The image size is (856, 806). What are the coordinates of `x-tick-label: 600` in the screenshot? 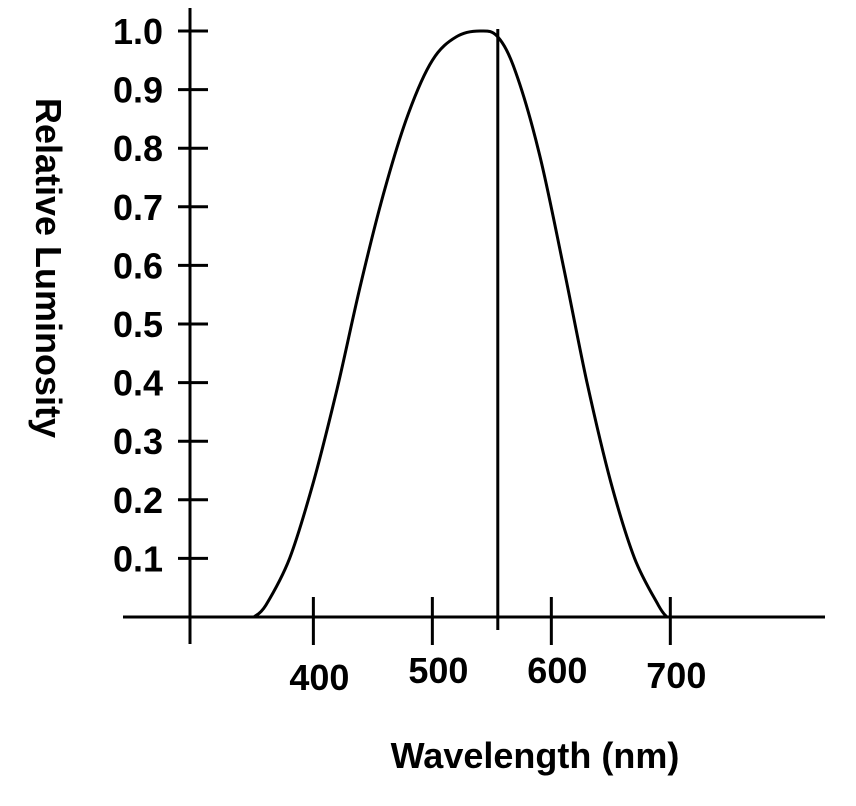 It's located at (557, 670).